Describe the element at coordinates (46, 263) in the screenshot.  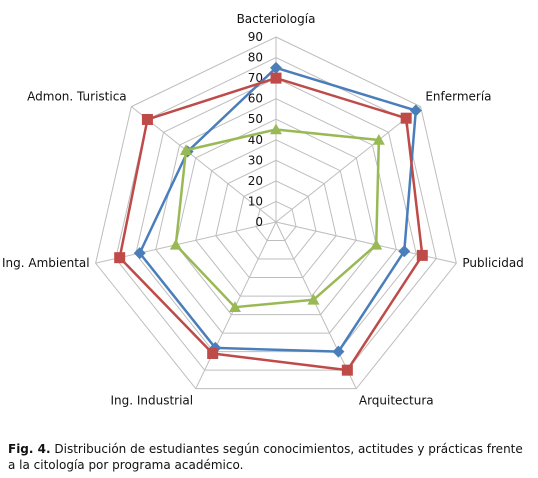
I see `category-label: Ing. Ambiental` at that location.